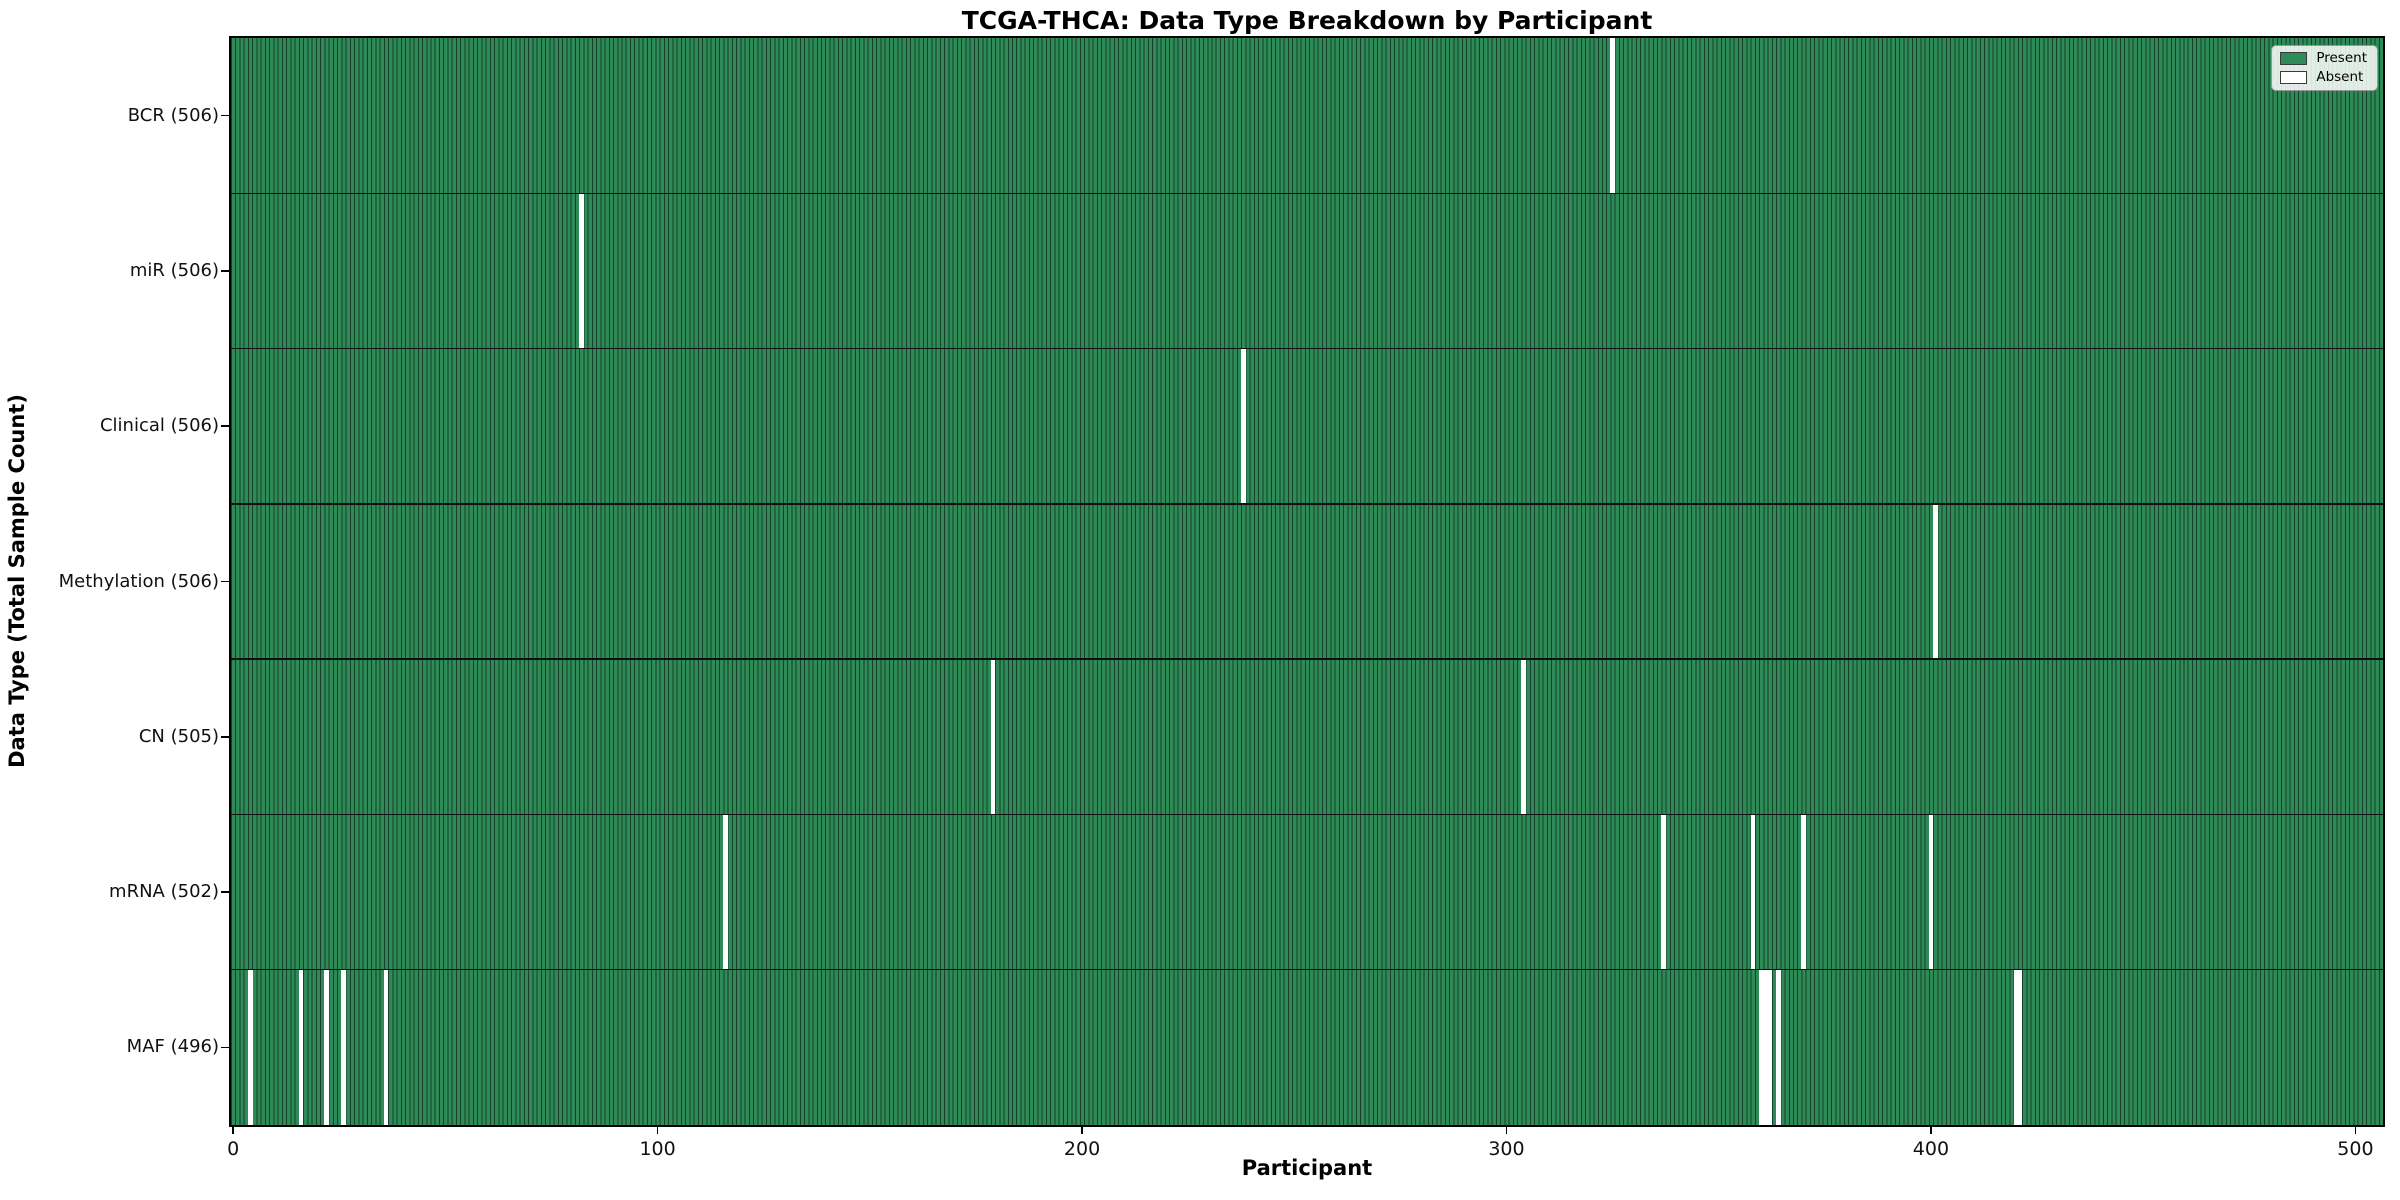 The image size is (2400, 1200). I want to click on legend: Present Absent, so click(2324, 68).